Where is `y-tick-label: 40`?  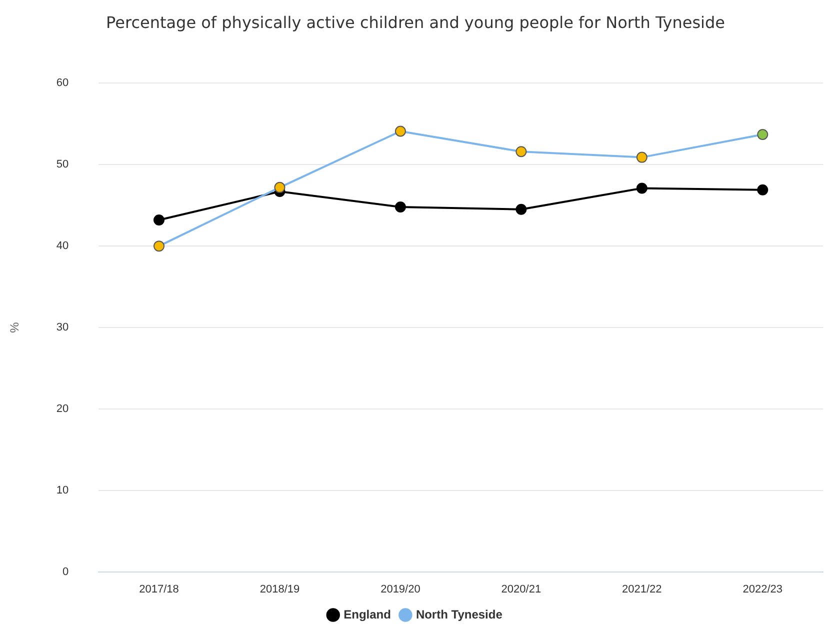
y-tick-label: 40 is located at coordinates (62, 246).